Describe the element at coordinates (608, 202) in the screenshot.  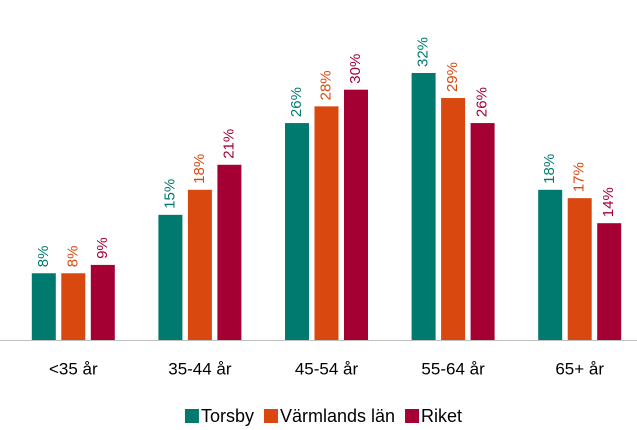
I see `data-label: 14%` at that location.